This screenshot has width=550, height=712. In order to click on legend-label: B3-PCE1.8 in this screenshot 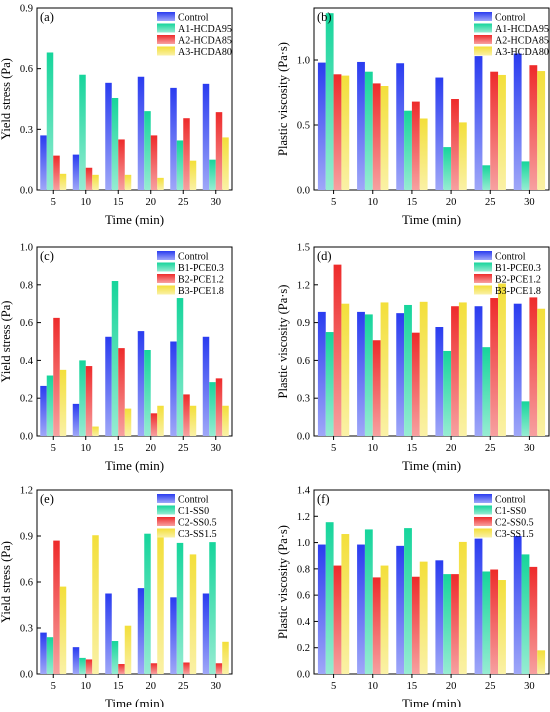, I will do `click(518, 291)`.